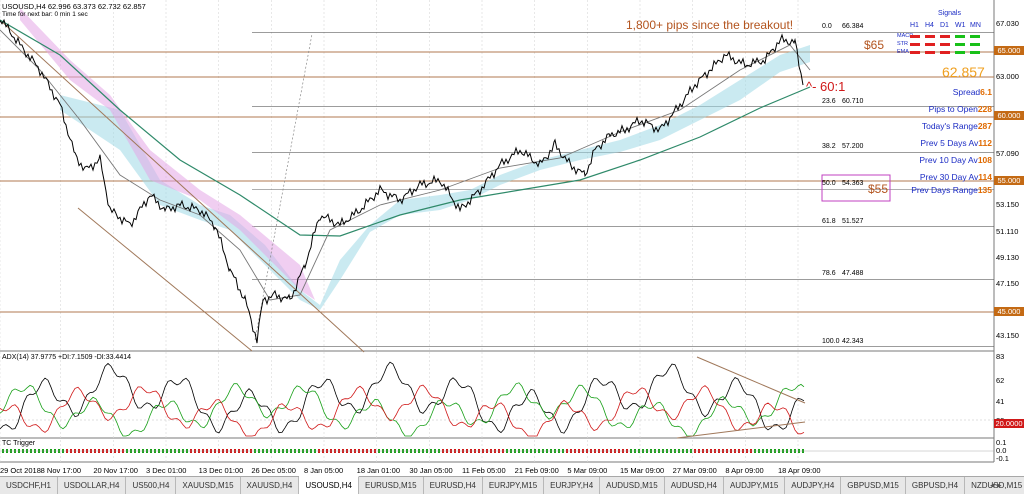 The height and width of the screenshot is (494, 1024). Describe the element at coordinates (925, 109) in the screenshot. I see `info-row: Pips to Open228` at that location.